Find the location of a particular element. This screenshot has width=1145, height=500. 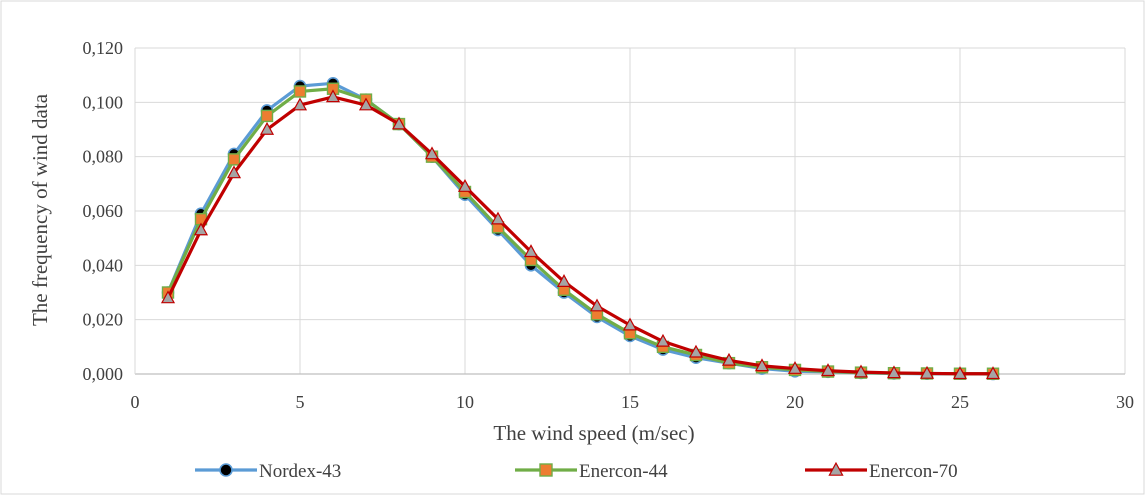

legend-label: Enercon-70 is located at coordinates (913, 471).